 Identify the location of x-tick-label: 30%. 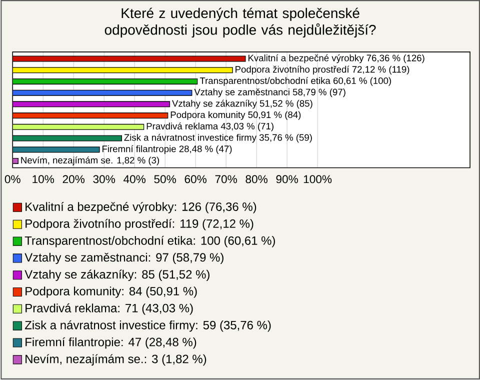
(104, 179).